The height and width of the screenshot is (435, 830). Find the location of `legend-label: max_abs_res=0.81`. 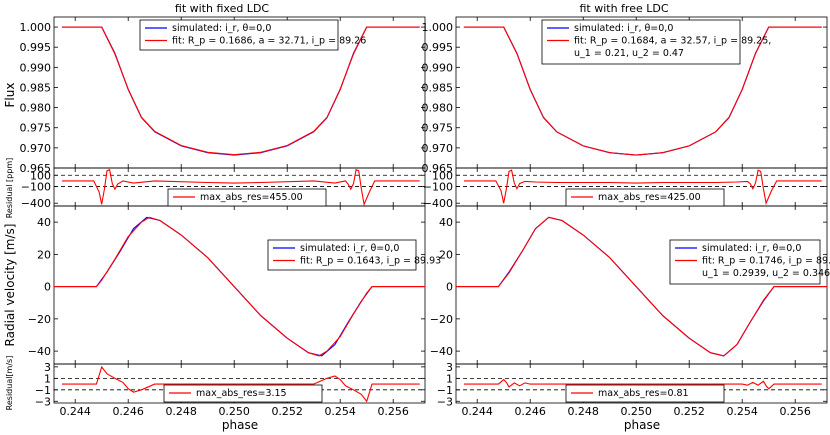

legend-label: max_abs_res=0.81 is located at coordinates (643, 393).